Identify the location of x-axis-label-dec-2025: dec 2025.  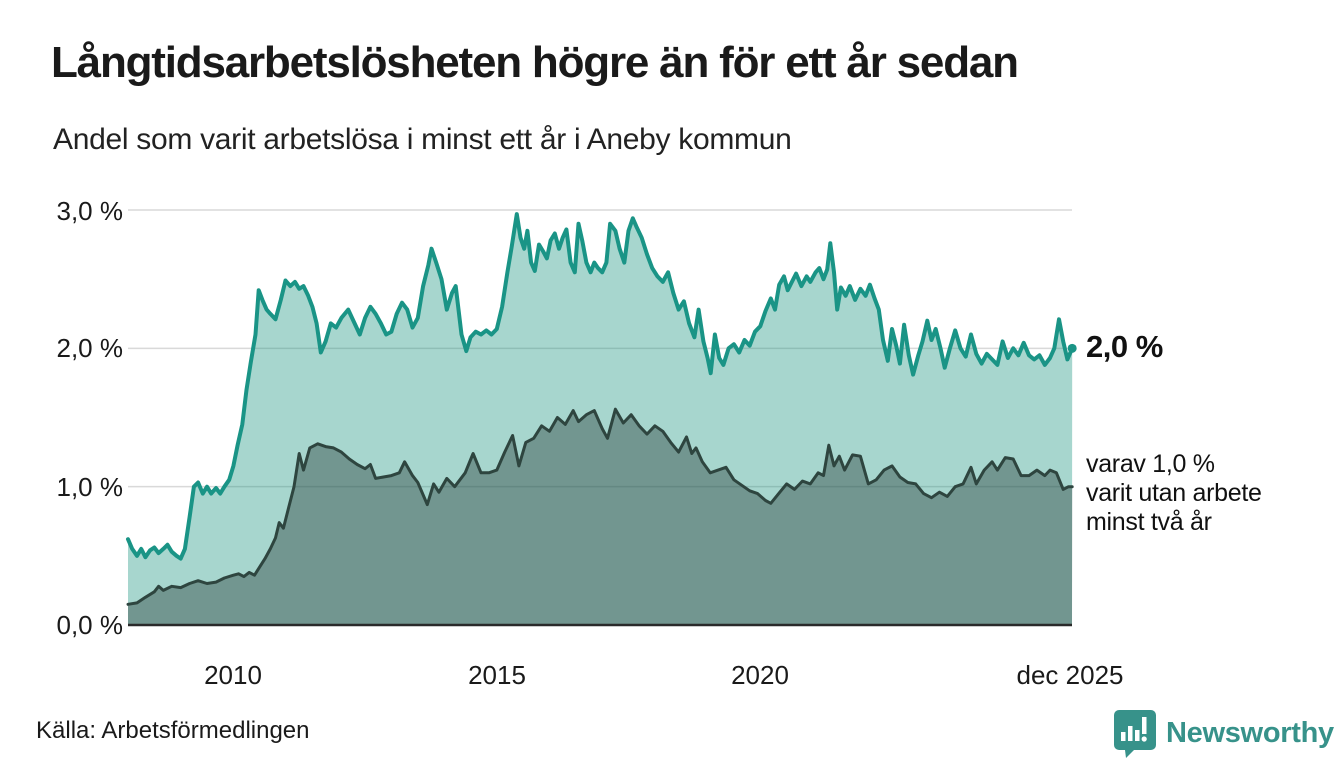
(1070, 675).